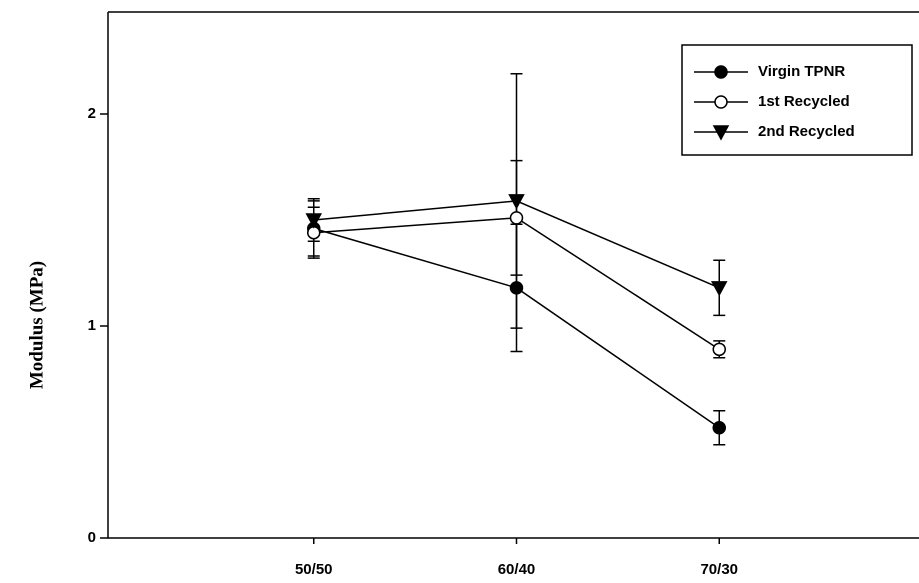 The height and width of the screenshot is (583, 919). I want to click on legend-label: 2nd Recycled, so click(806, 131).